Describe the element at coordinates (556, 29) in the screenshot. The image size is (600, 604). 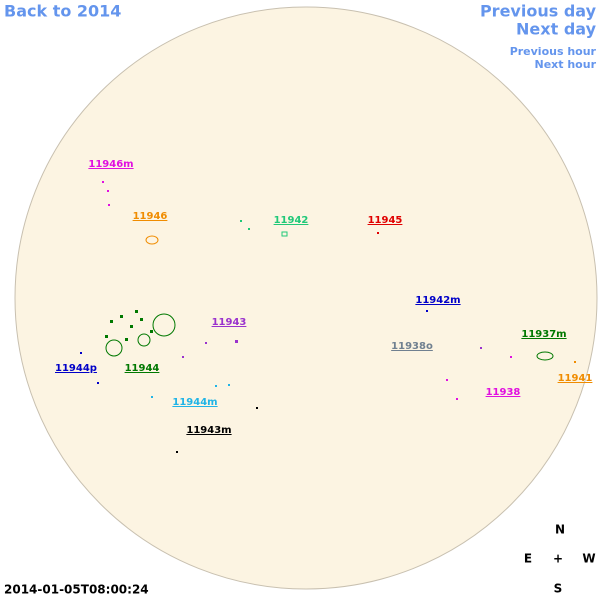
I see `next-day-link: Next day` at that location.